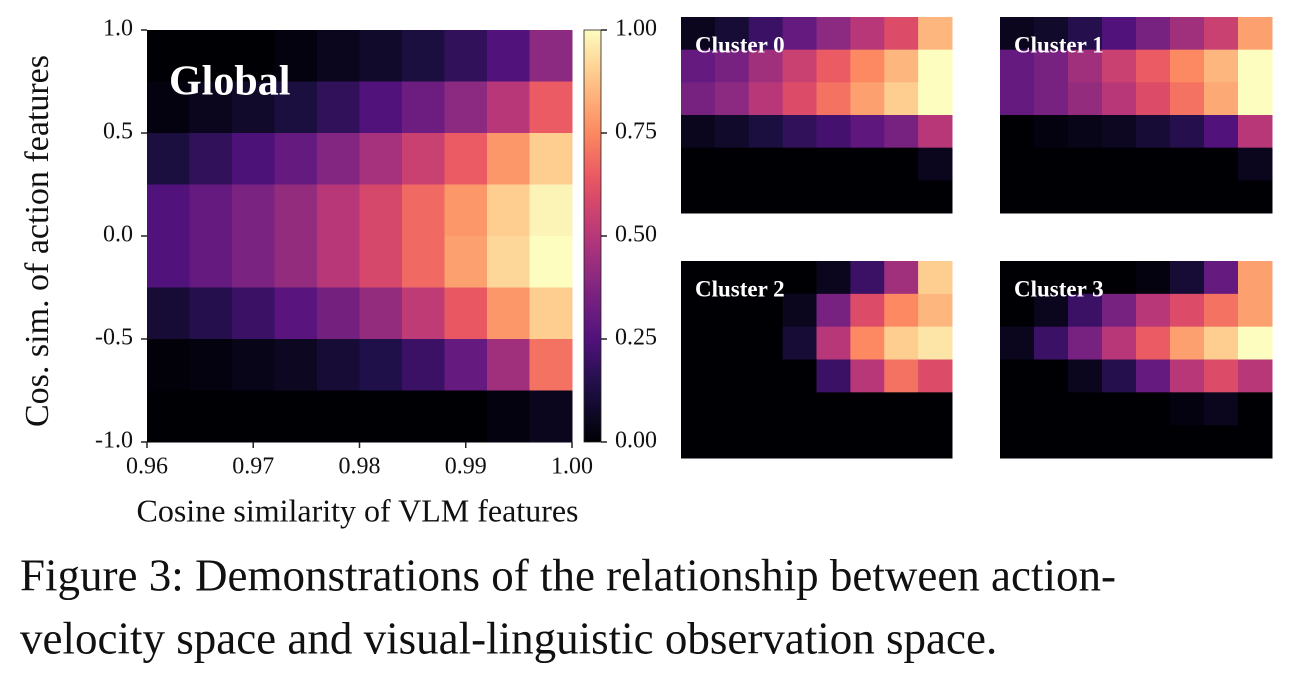 This screenshot has height=687, width=1307. Describe the element at coordinates (229, 82) in the screenshot. I see `panel-title: Global` at that location.